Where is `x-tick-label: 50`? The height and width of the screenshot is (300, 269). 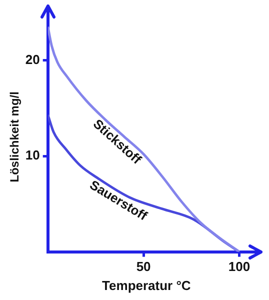
x-tick-label: 50 is located at coordinates (143, 266).